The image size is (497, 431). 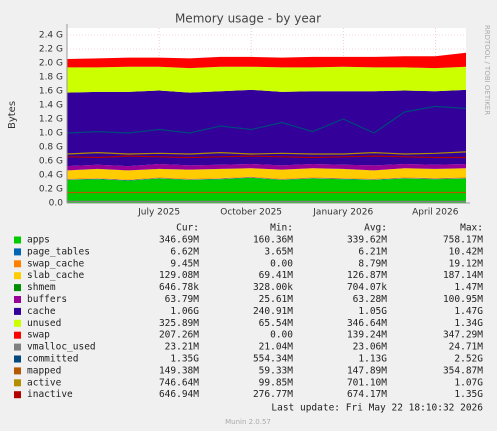 I want to click on legend-stat: 758.17M, so click(x=463, y=240).